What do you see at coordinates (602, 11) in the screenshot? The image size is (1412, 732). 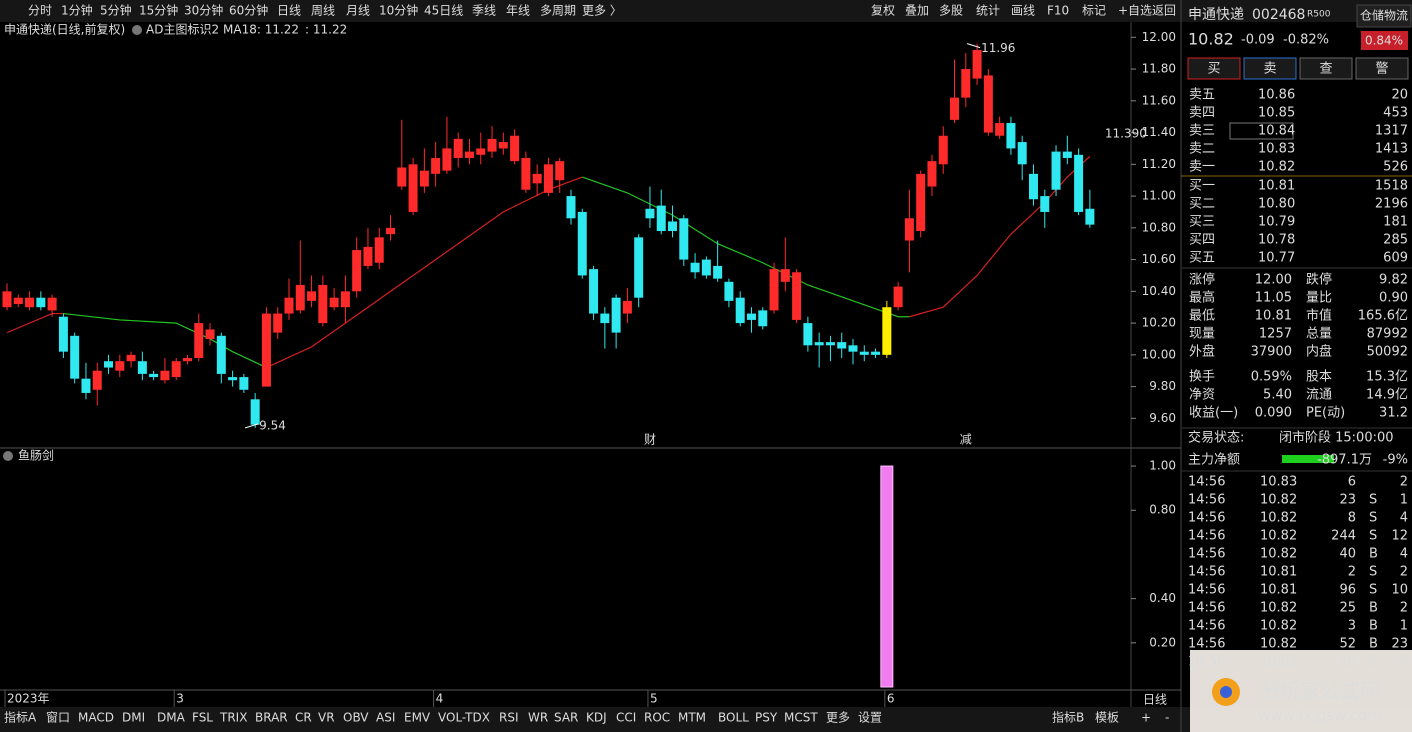 I see `toolbar-item: 更多 〉` at bounding box center [602, 11].